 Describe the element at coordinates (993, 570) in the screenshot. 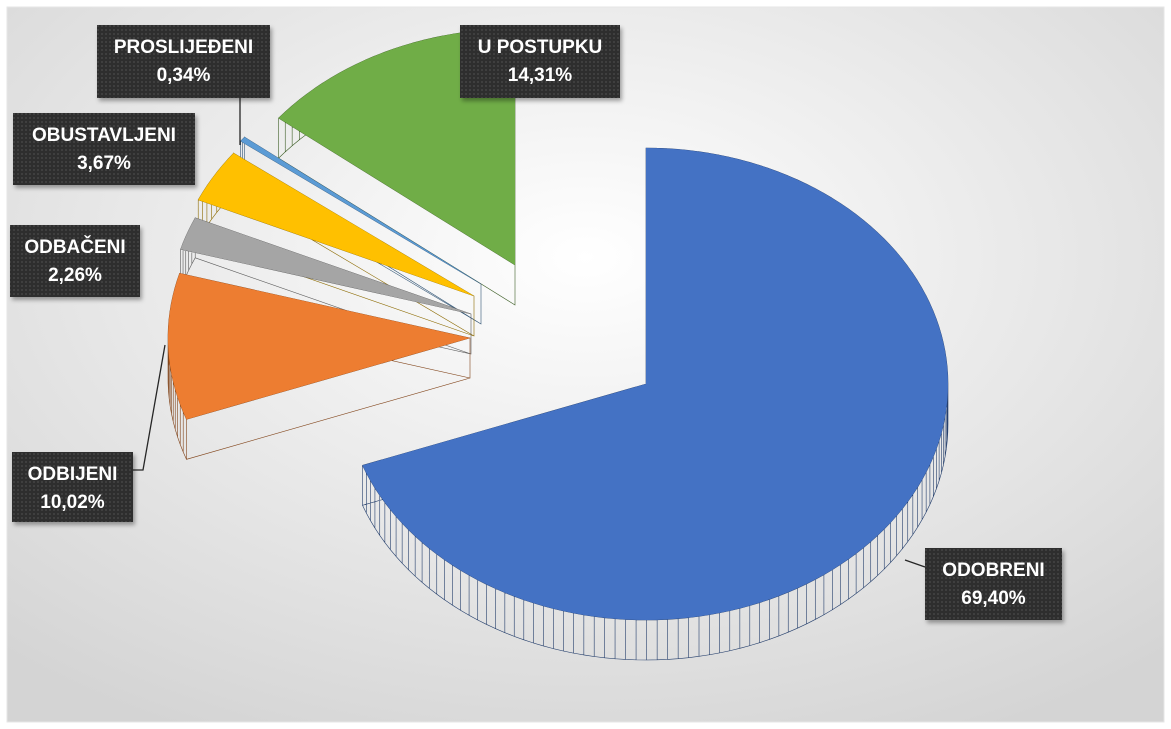

I see `category-label: ODOBRENI` at that location.